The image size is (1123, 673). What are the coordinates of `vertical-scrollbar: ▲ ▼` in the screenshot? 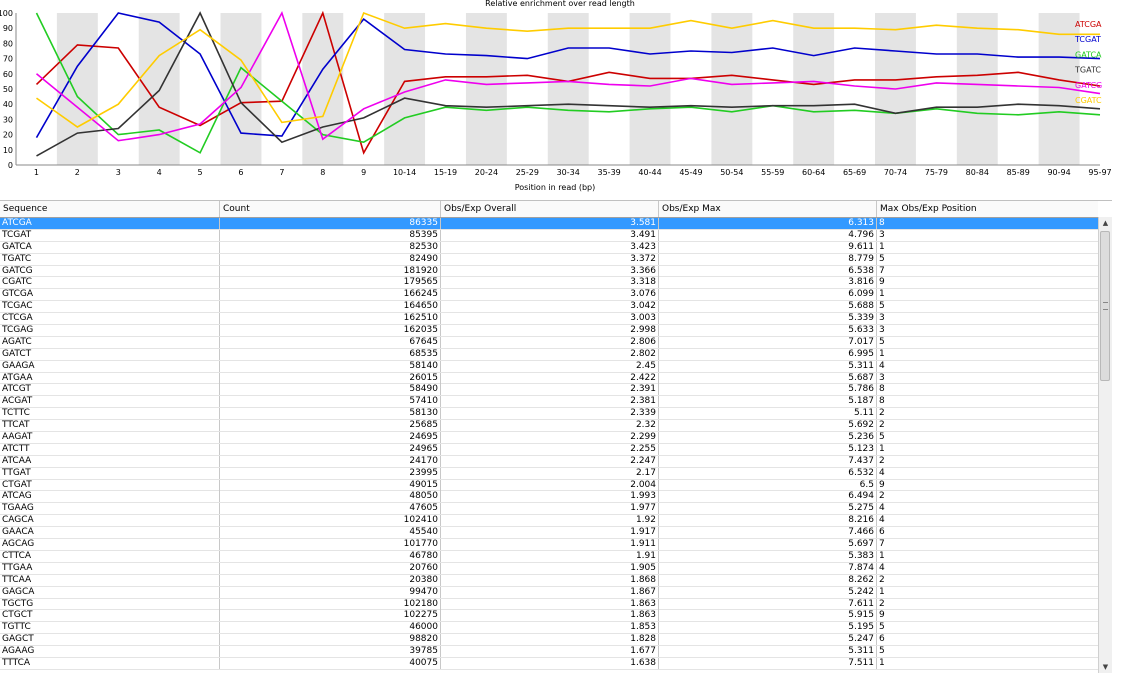 It's located at (1105, 445).